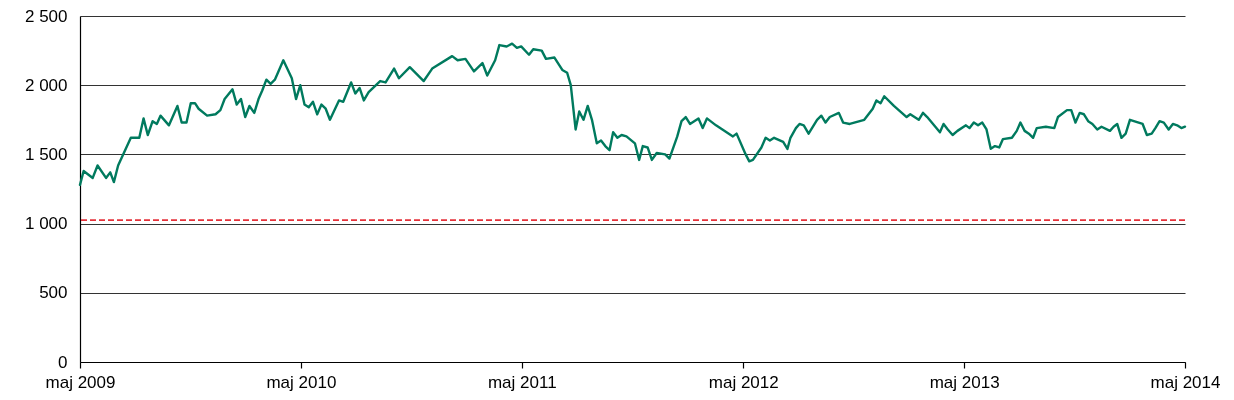  I want to click on x-tick-label: maj 2013, so click(964, 382).